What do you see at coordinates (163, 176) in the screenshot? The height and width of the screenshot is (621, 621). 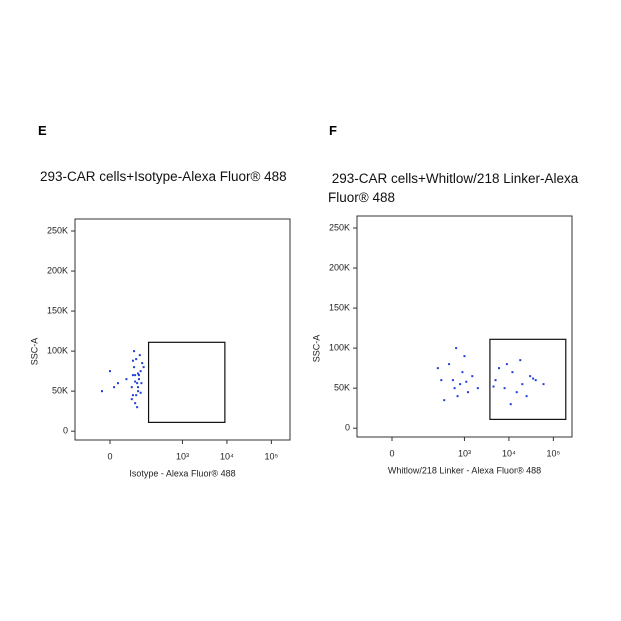 I see `chart-title: 293-CAR cells+Isotype-Alexa Fluor® 488` at bounding box center [163, 176].